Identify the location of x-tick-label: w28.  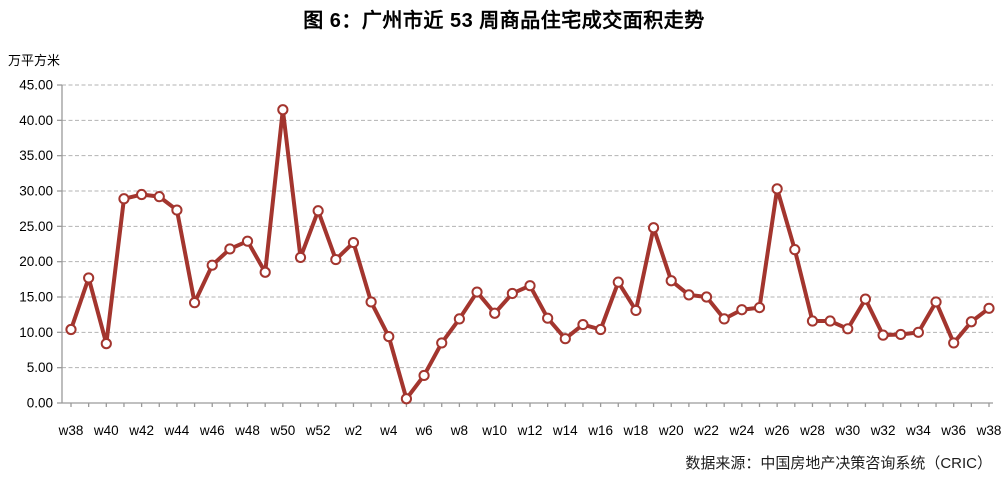
(812, 430).